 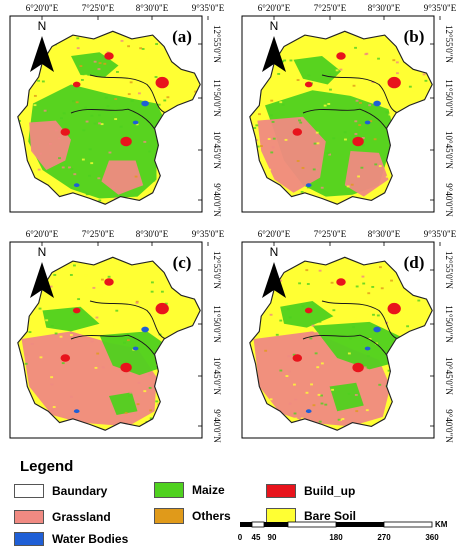 What do you see at coordinates (29, 491) in the screenshot?
I see `legend-swatch-boundary` at bounding box center [29, 491].